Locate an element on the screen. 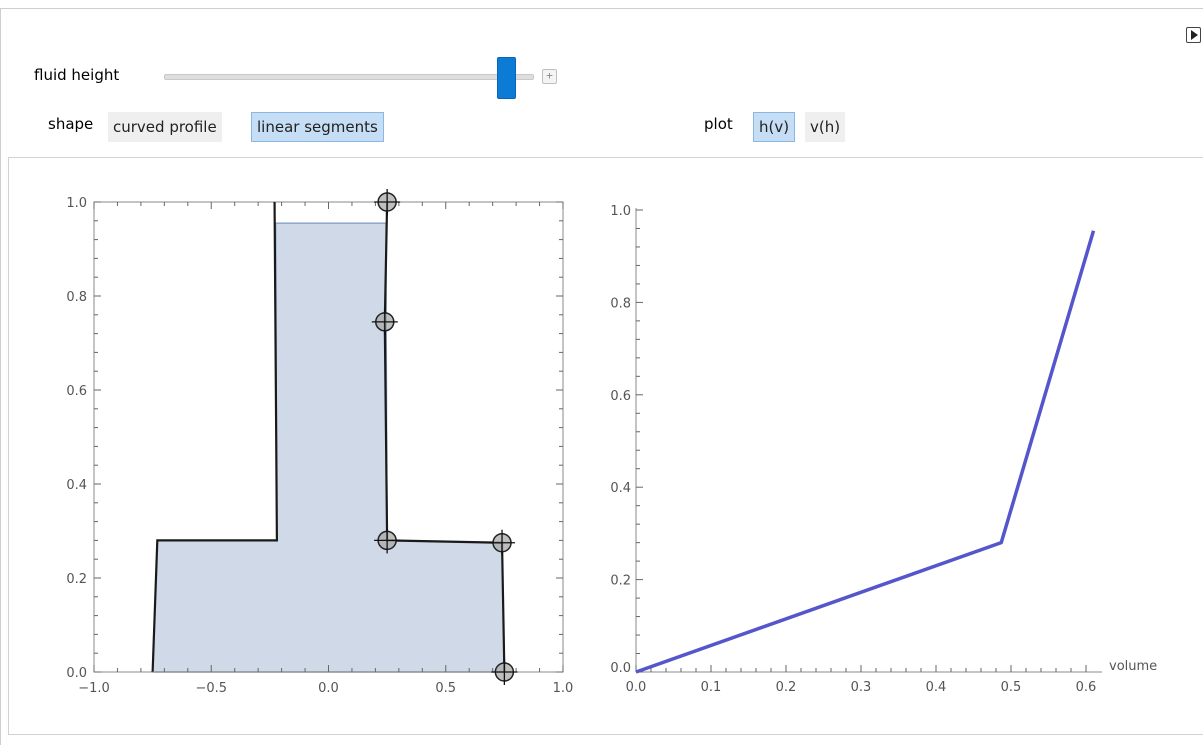 Image resolution: width=1203 pixels, height=745 pixels. shape-linear-segments-button: linear segments is located at coordinates (317, 127).